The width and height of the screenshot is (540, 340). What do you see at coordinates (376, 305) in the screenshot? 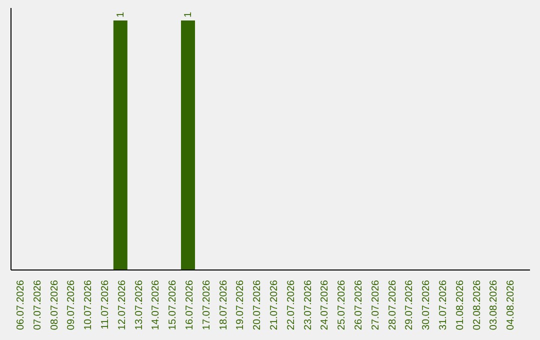
I see `x-tick-label: 27.07.2026` at bounding box center [376, 305].